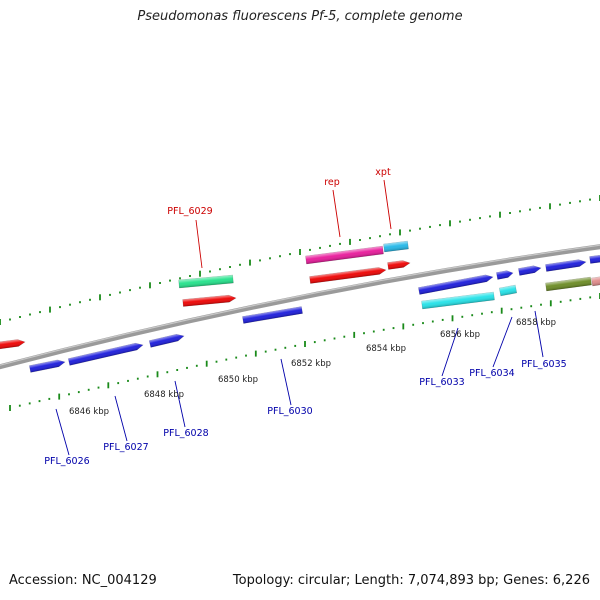 This screenshot has height=600, width=600. I want to click on label-pfl-6029-leader, so click(199, 244).